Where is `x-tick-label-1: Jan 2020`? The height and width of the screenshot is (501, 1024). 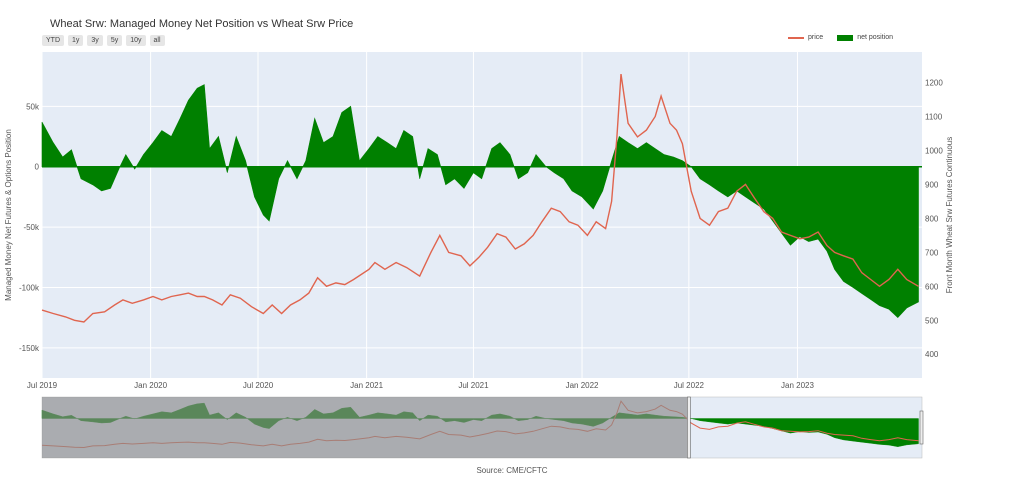
x-tick-label-1: Jan 2020 is located at coordinates (150, 385).